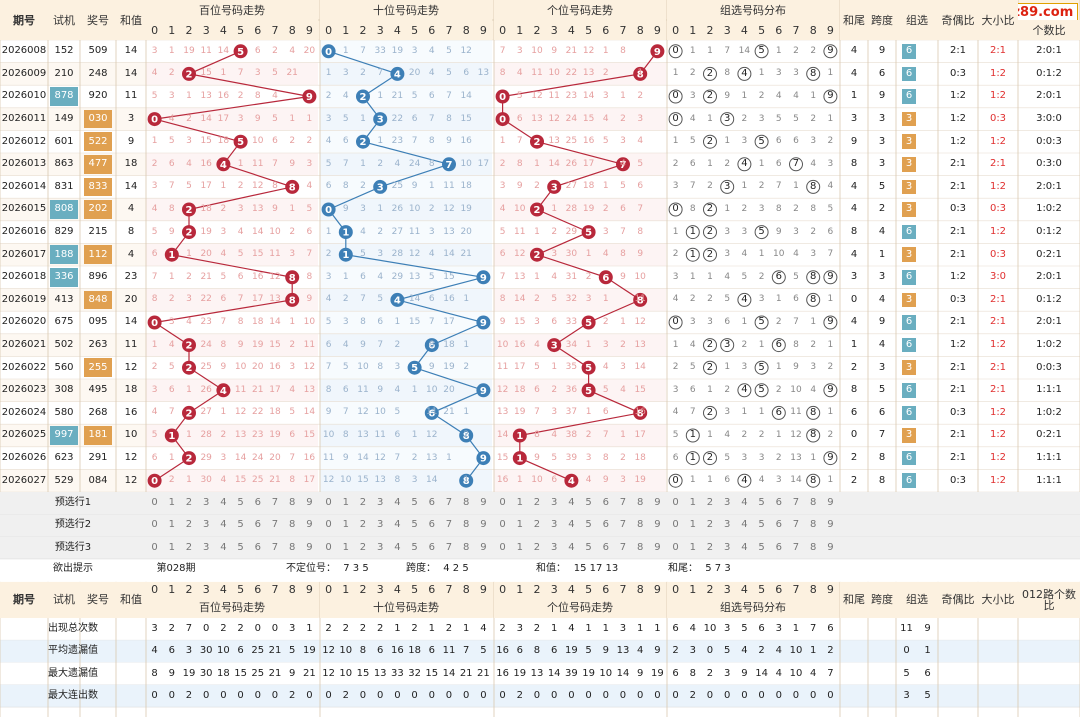 Image resolution: width=1080 pixels, height=717 pixels. I want to click on units-miss: 7, so click(502, 50).